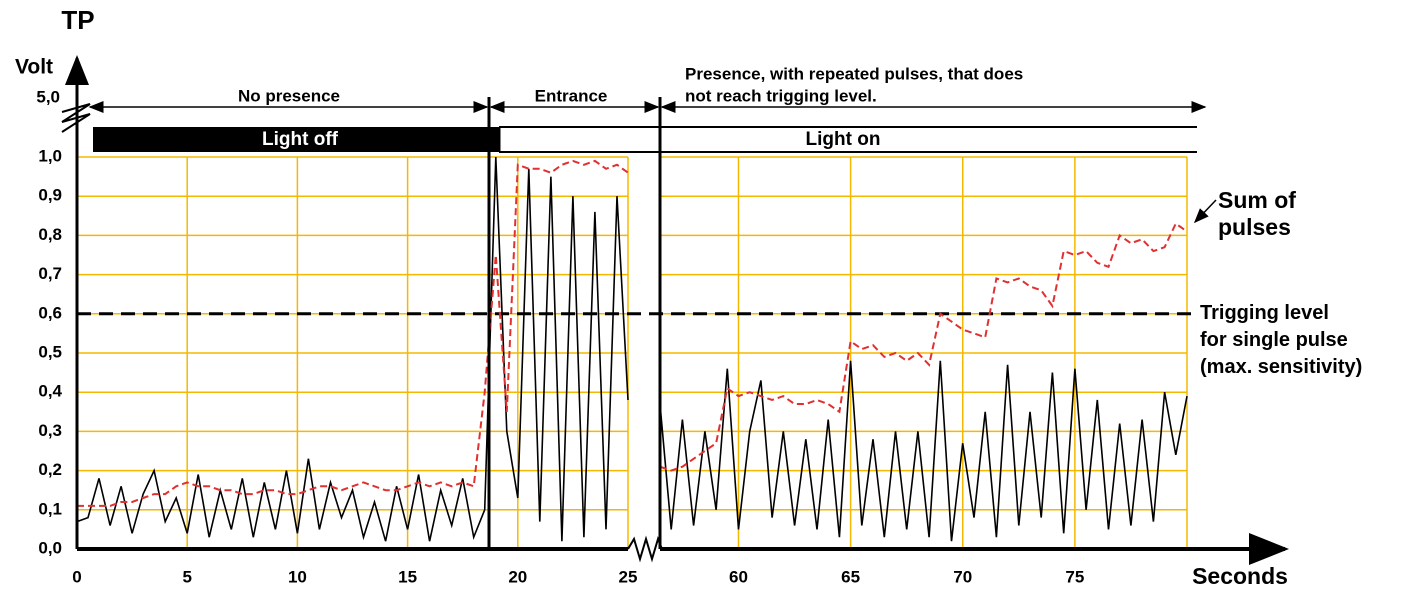 The width and height of the screenshot is (1405, 589). Describe the element at coordinates (962, 576) in the screenshot. I see `x-tick-label: 70` at that location.